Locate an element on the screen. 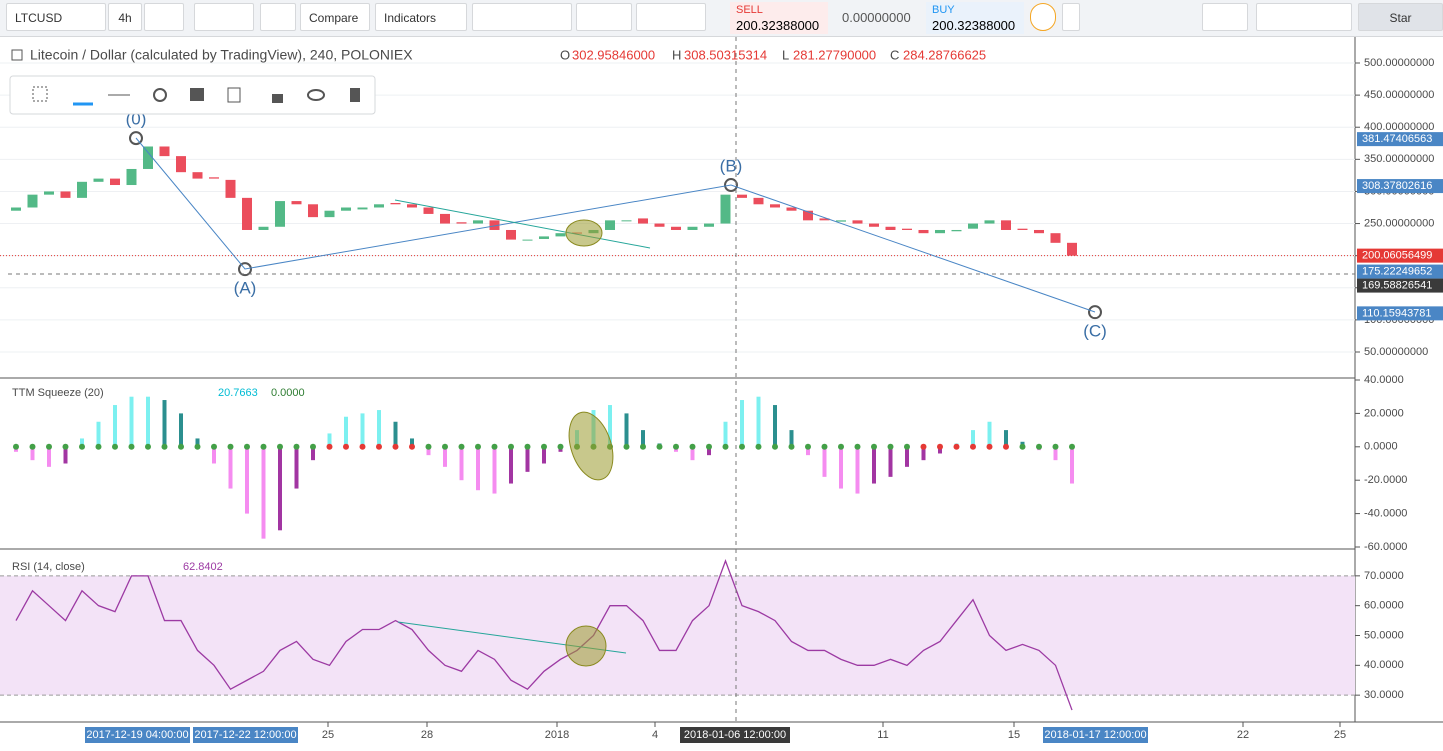 This screenshot has width=1443, height=751. alerts is located at coordinates (522, 17).